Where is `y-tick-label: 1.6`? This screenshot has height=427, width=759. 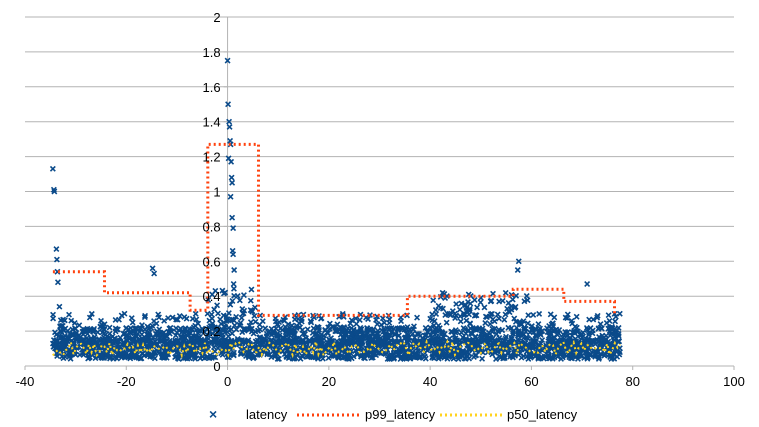
y-tick-label: 1.6 is located at coordinates (211, 87).